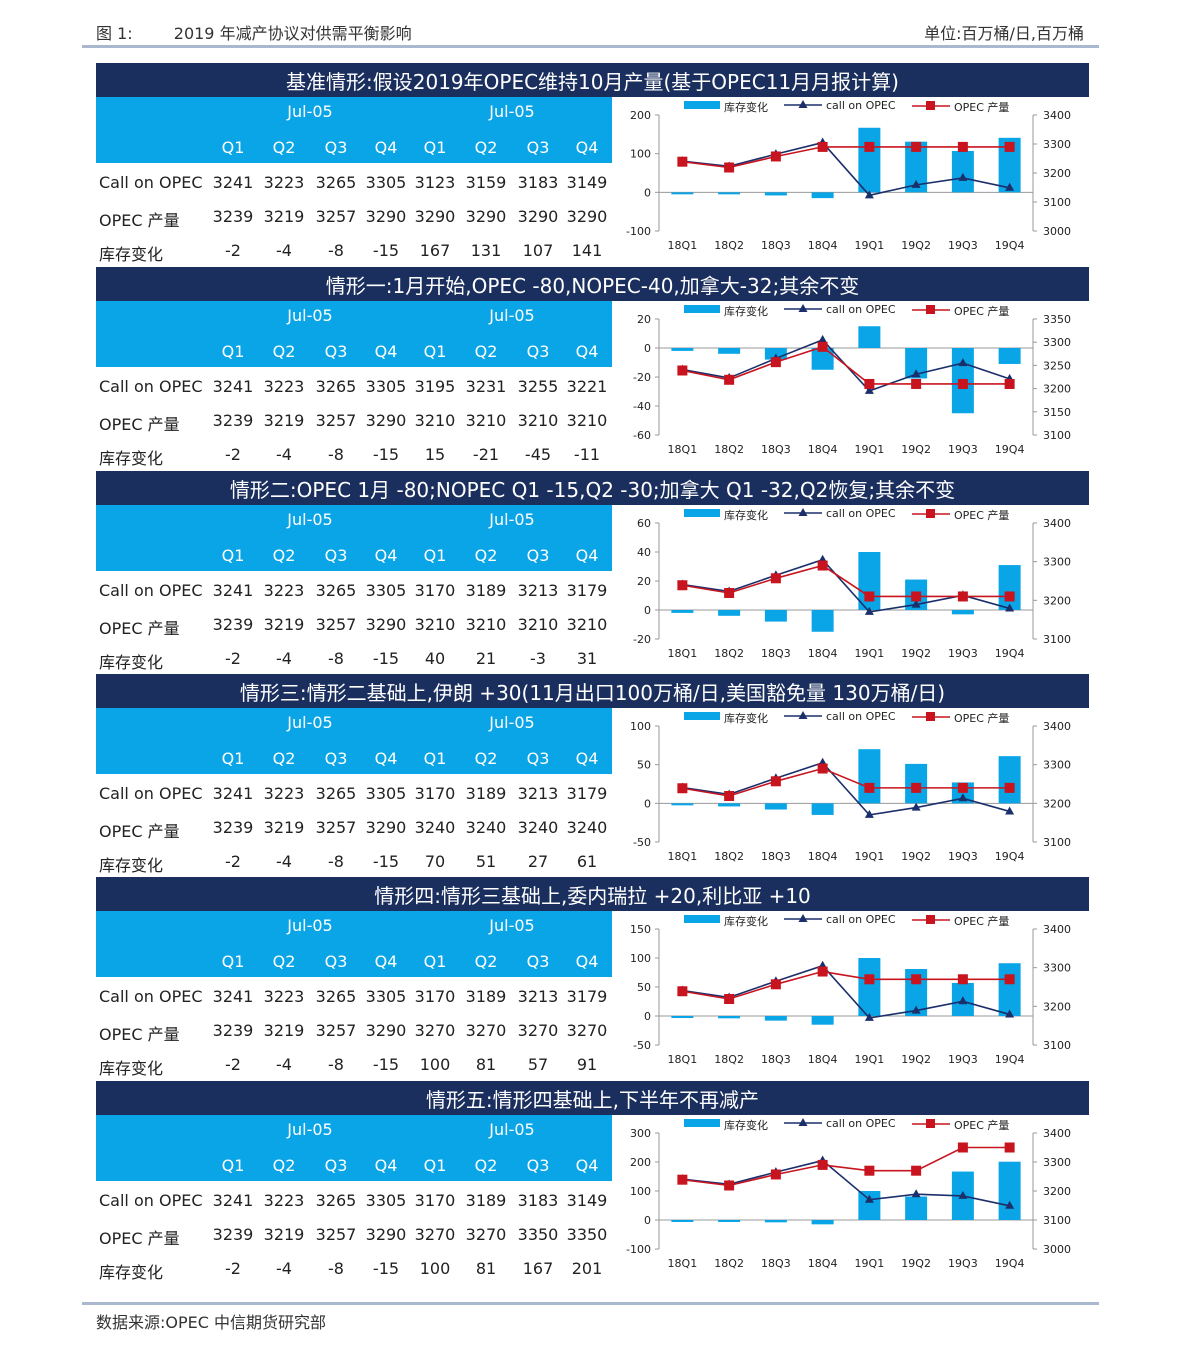 Image resolution: width=1191 pixels, height=1347 pixels. What do you see at coordinates (336, 1064) in the screenshot?
I see `table-cell: -8` at bounding box center [336, 1064].